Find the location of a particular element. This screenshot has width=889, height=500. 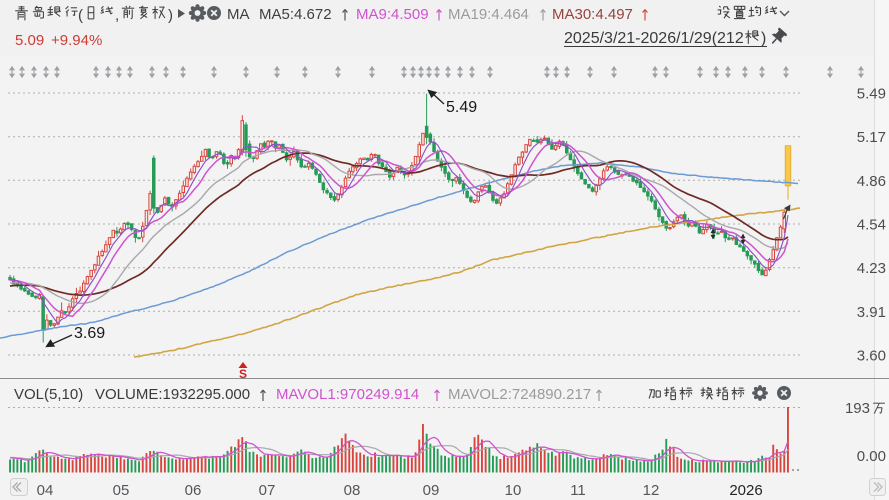

svg-text: 2025/3/21-2026/1/29(212 is located at coordinates (654, 38).